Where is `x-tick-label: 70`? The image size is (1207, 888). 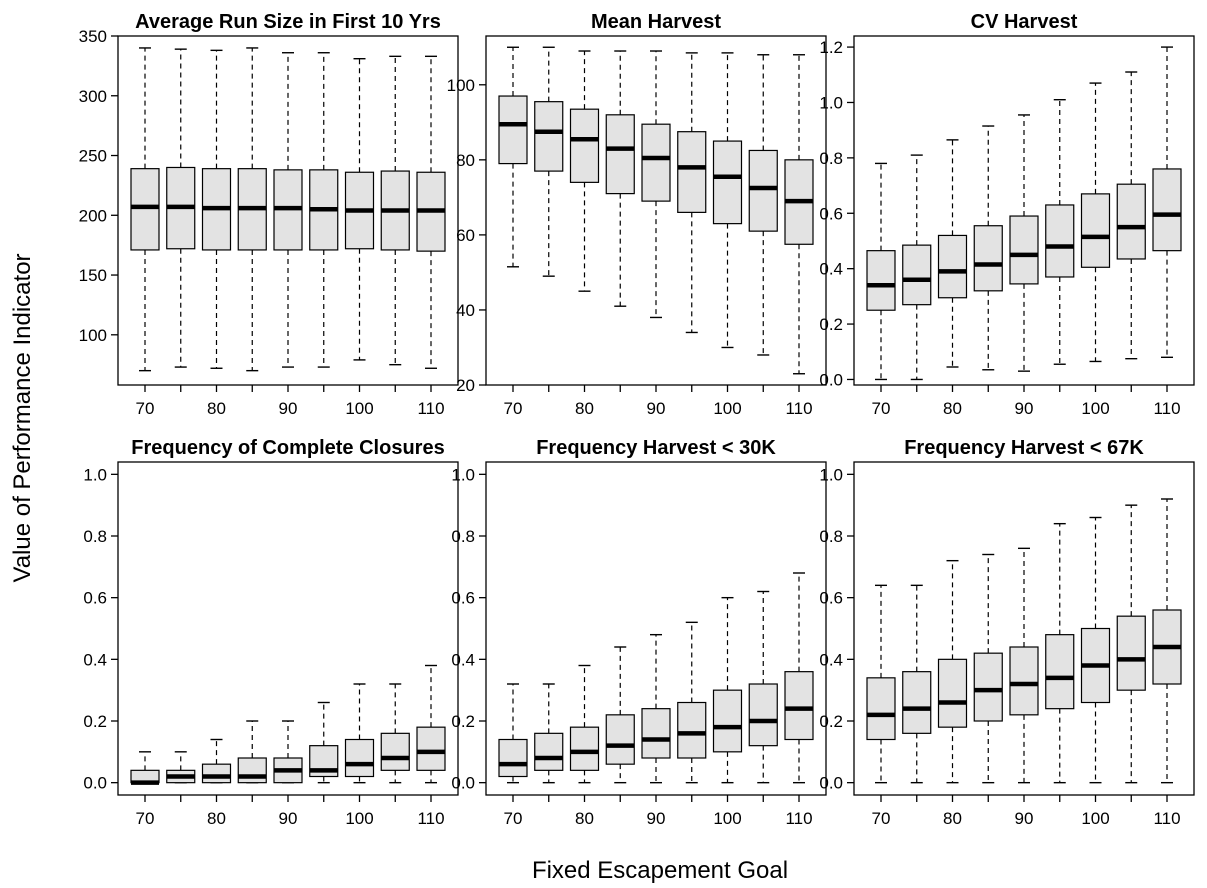
x-tick-label: 70 is located at coordinates (145, 818).